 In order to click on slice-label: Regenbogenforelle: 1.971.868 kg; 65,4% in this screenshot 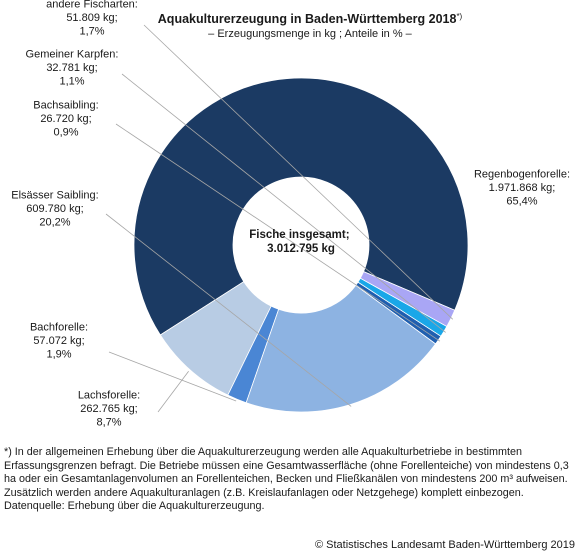, I will do `click(522, 188)`.